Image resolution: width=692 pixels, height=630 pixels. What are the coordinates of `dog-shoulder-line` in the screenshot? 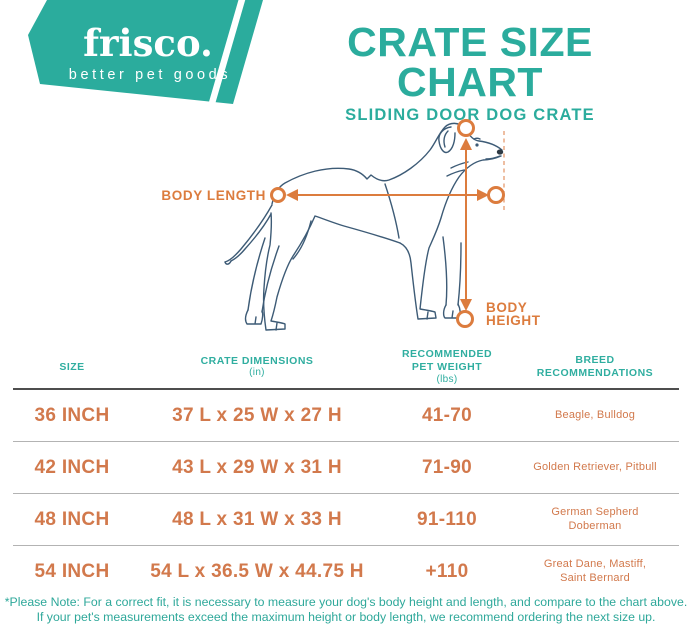 It's located at (392, 211).